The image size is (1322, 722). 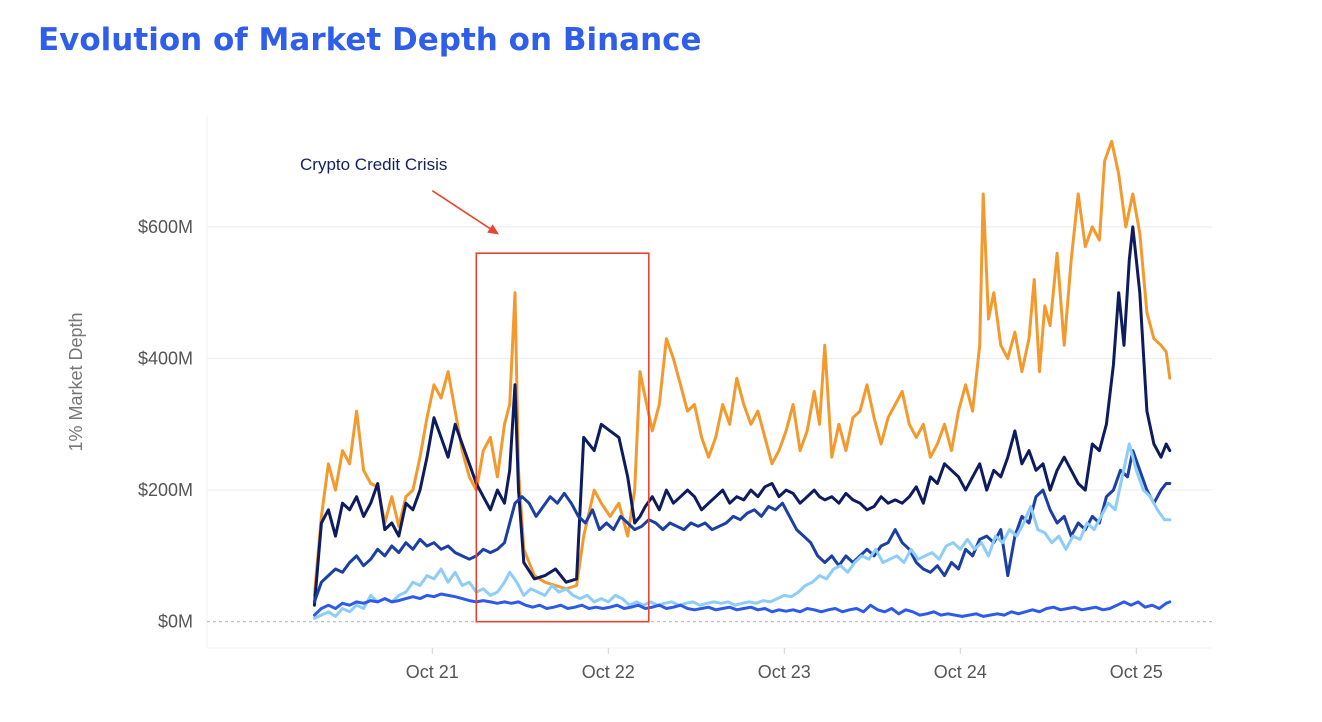 I want to click on x-tick-label: Oct 22, so click(x=608, y=672).